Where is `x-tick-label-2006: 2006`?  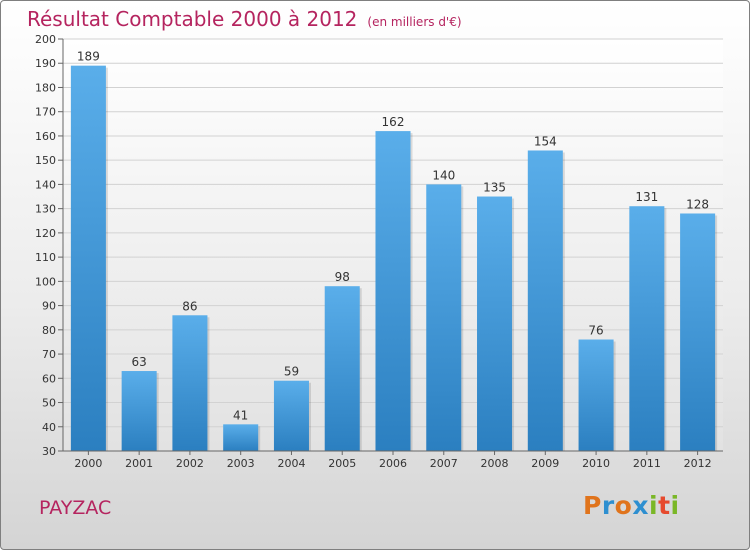
x-tick-label-2006: 2006 is located at coordinates (393, 463).